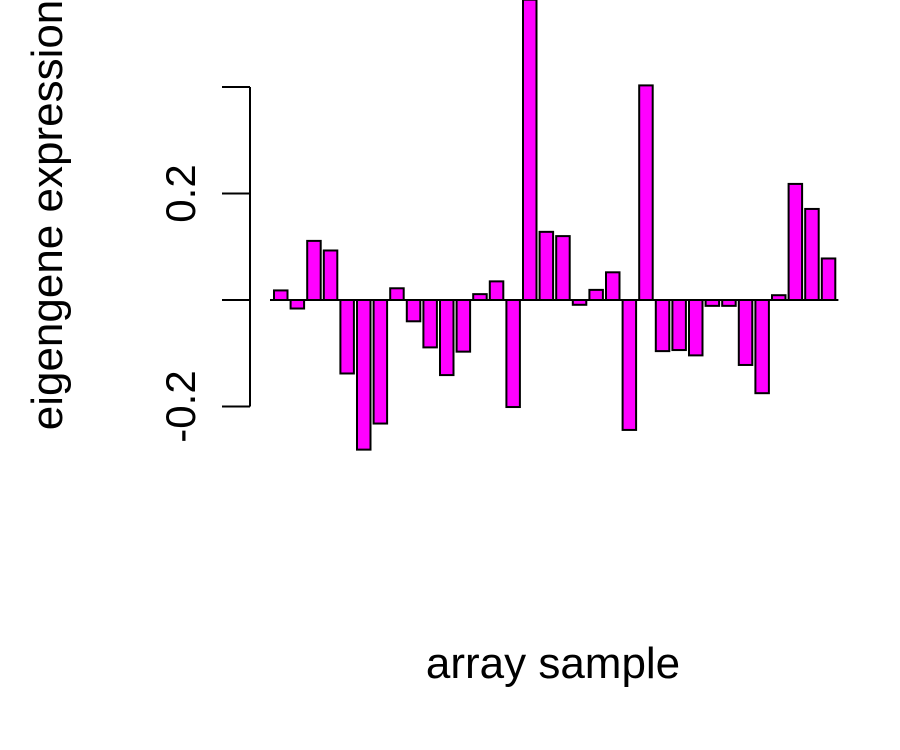 This screenshot has width=900, height=750. What do you see at coordinates (180, 406) in the screenshot?
I see `y-tick-label: -0.2` at bounding box center [180, 406].